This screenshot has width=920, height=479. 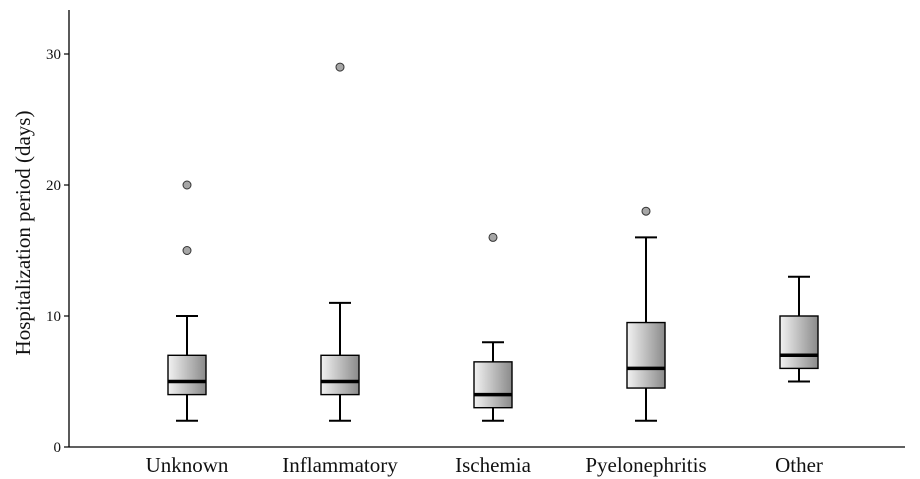 What do you see at coordinates (340, 242) in the screenshot?
I see `box-inflammatory` at bounding box center [340, 242].